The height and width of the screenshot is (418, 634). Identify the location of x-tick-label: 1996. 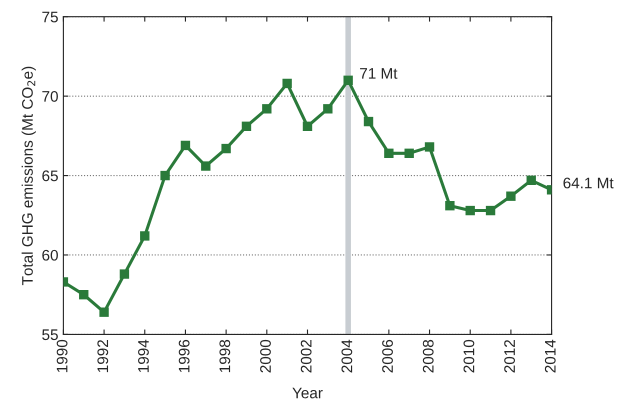
(184, 356).